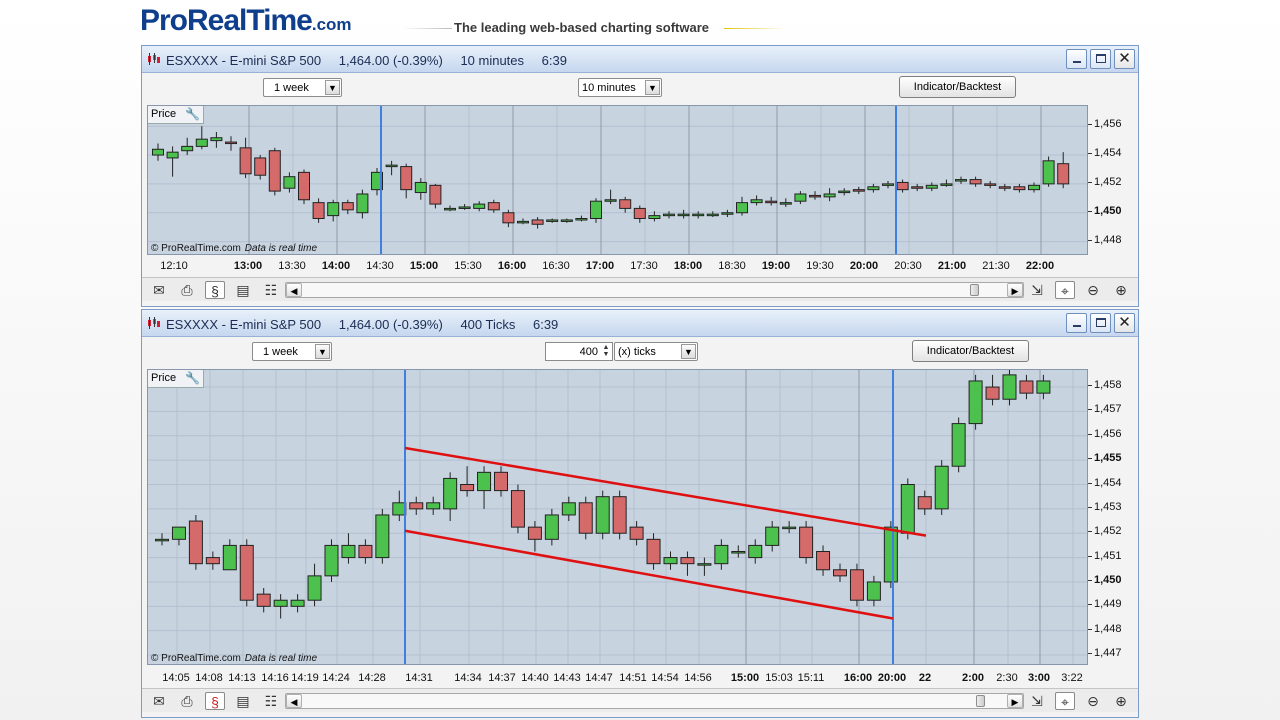 Image resolution: width=1280 pixels, height=720 pixels. What do you see at coordinates (1121, 701) in the screenshot?
I see `zoom-in-icon: ⊕` at bounding box center [1121, 701].